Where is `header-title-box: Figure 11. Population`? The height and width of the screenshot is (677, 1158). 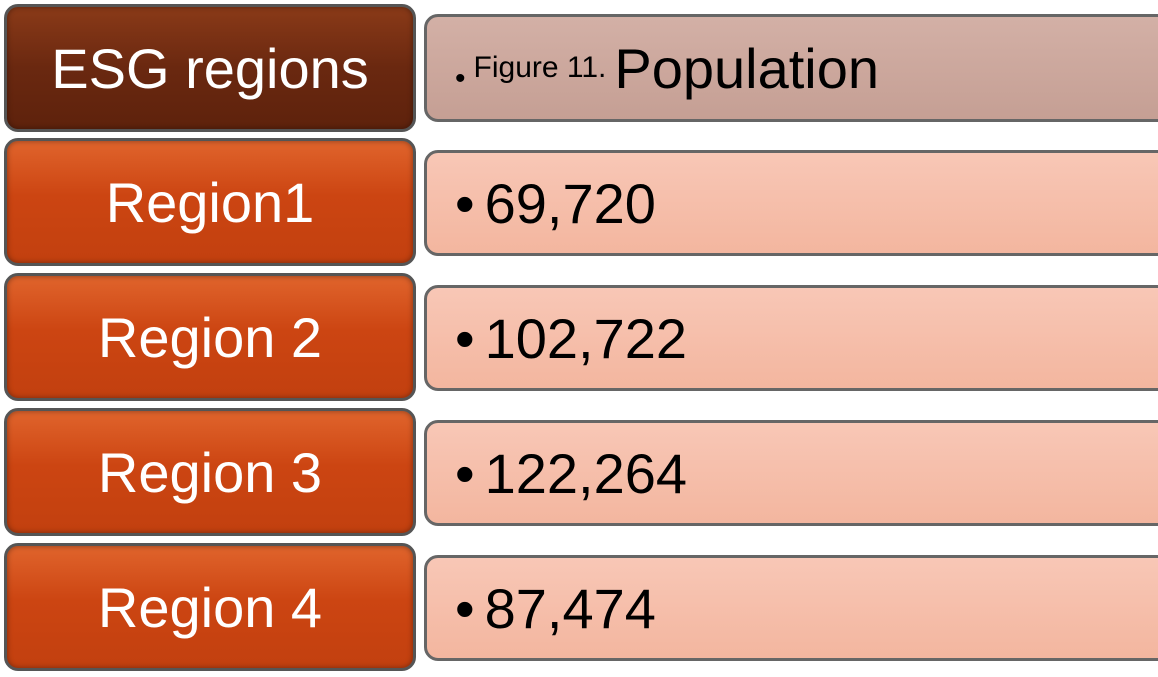 header-title-box: Figure 11. Population is located at coordinates (791, 68).